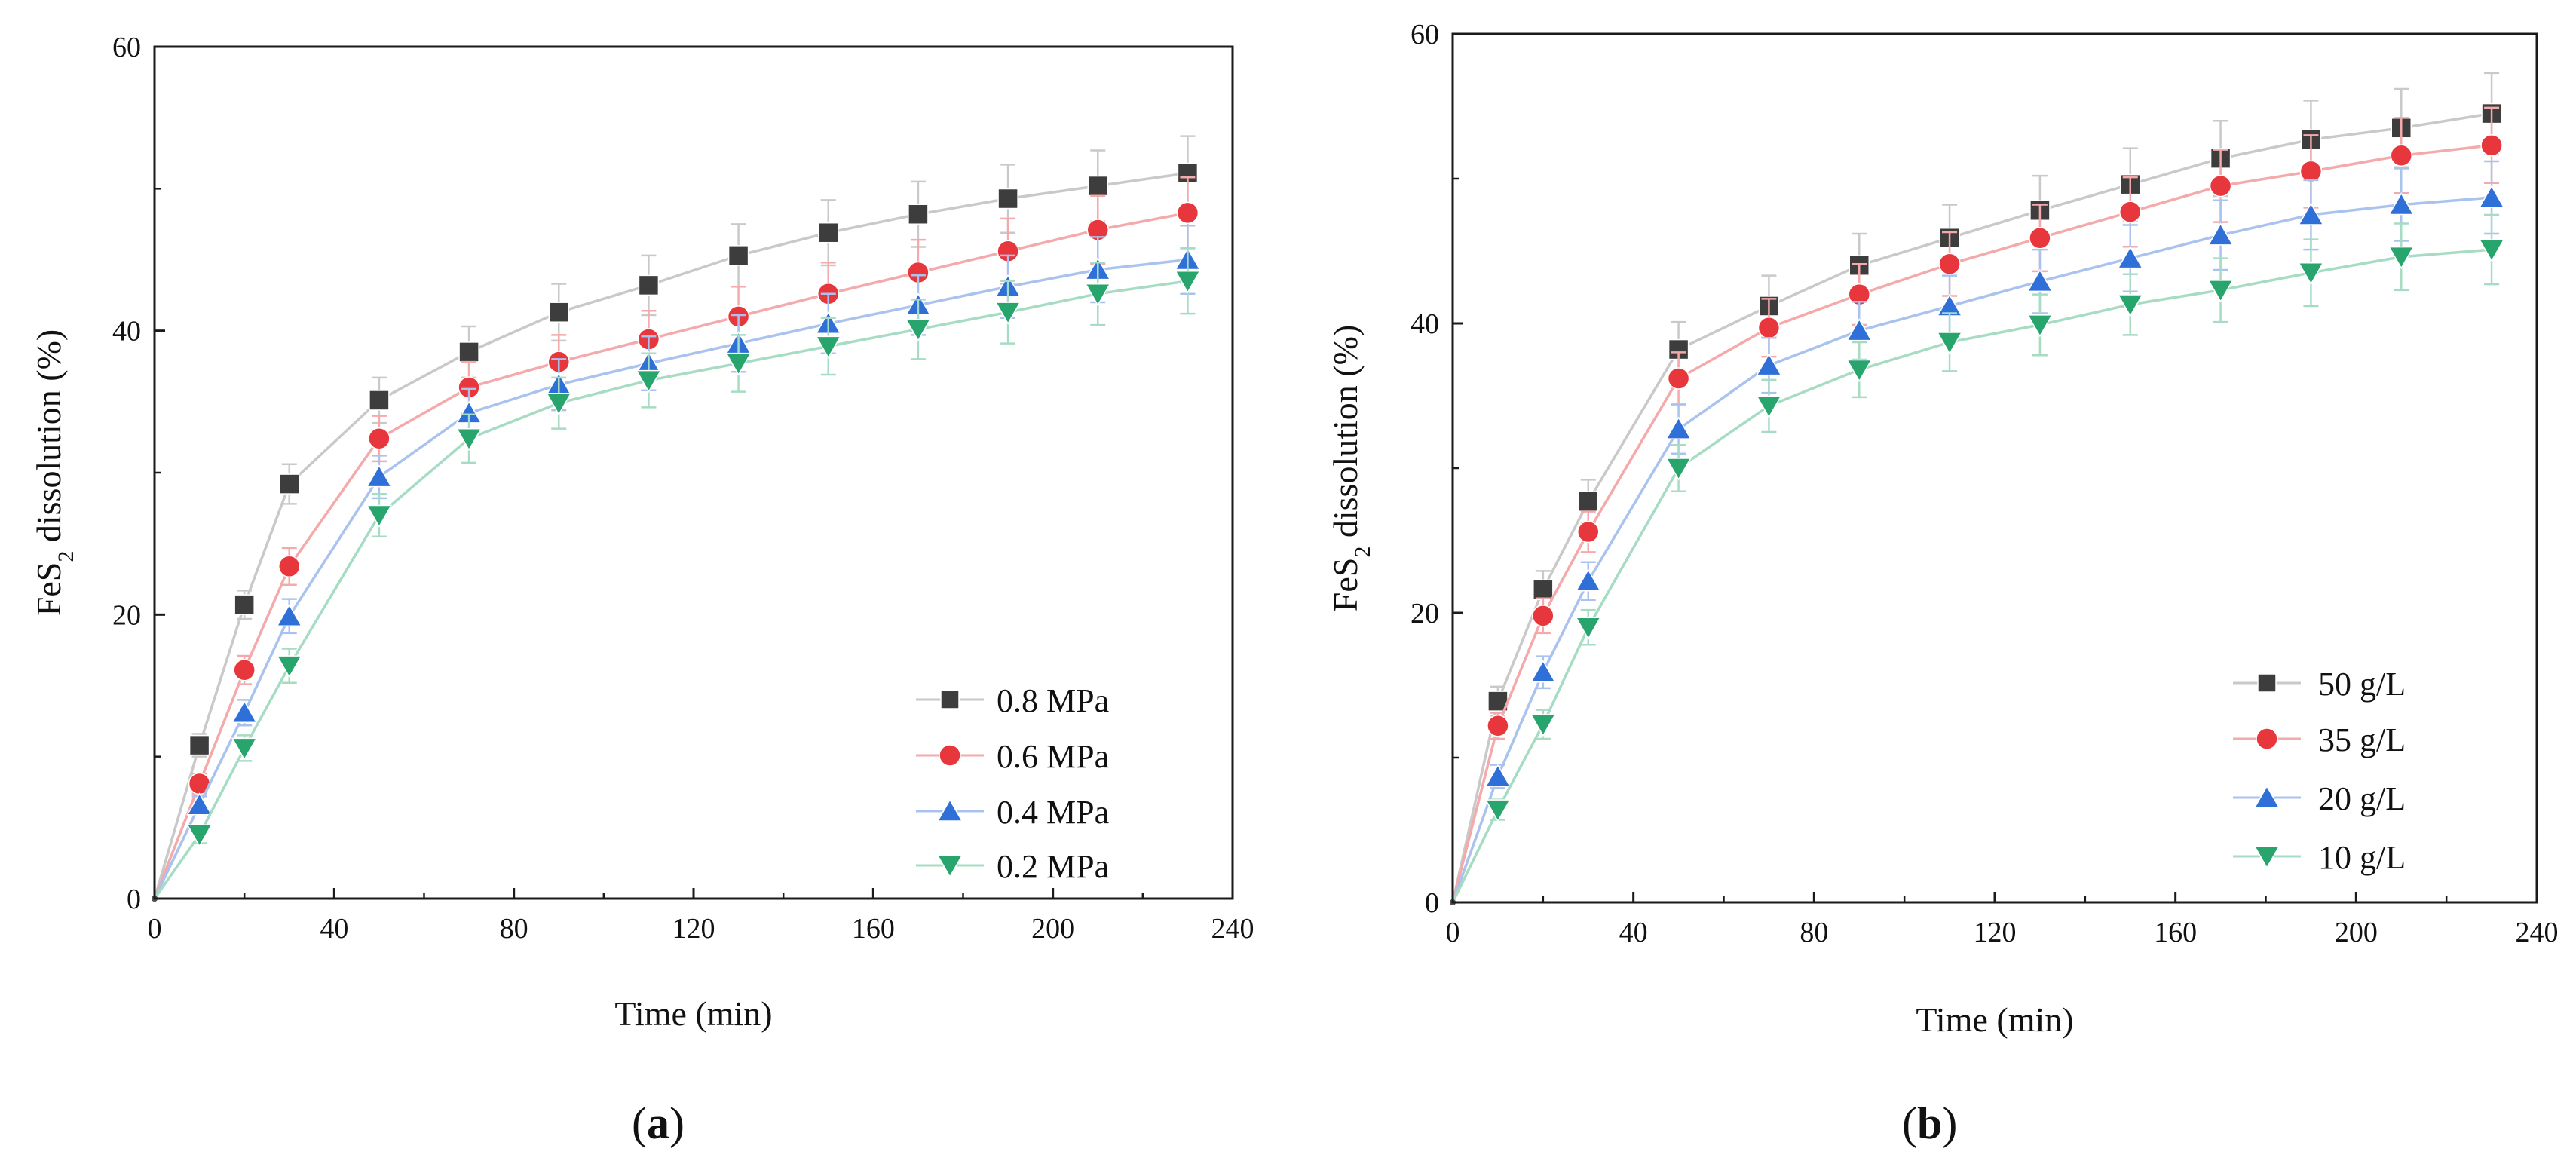 The width and height of the screenshot is (2576, 1173). I want to click on legend-item-b-2: 20 g/L, so click(2319, 799).